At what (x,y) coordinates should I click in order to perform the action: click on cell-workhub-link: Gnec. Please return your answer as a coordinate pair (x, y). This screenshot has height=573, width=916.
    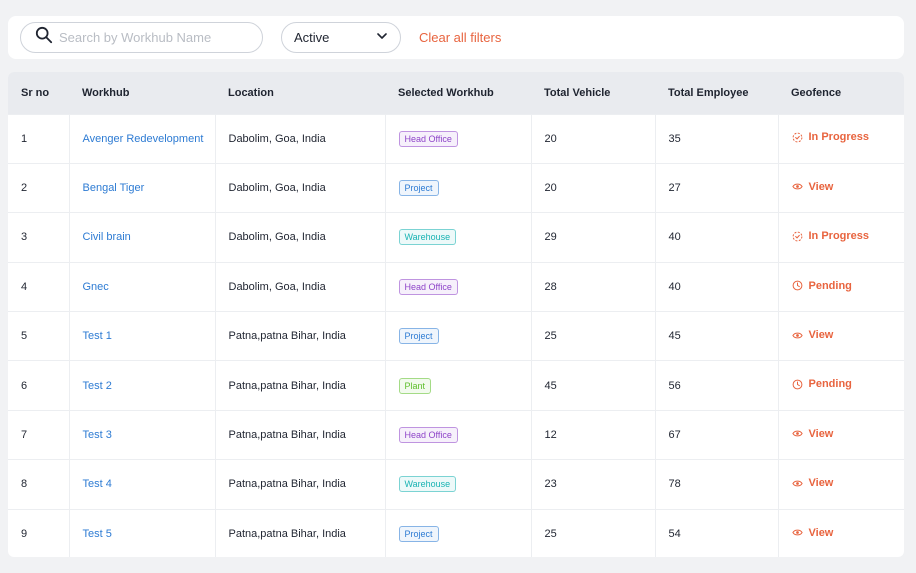
    Looking at the image, I should click on (142, 287).